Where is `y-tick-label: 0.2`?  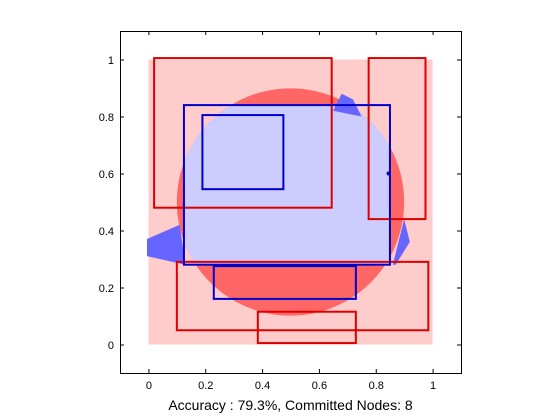 y-tick-label: 0.2 is located at coordinates (106, 289).